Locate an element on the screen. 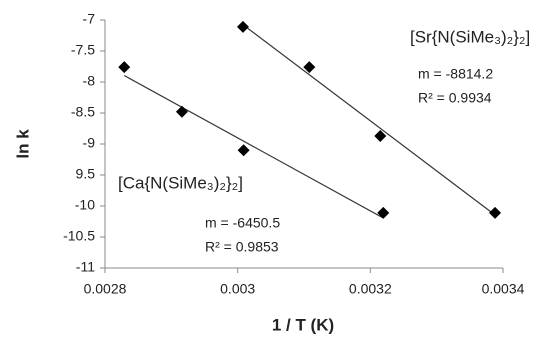  y-tick-label: -10.5 is located at coordinates (79, 236).